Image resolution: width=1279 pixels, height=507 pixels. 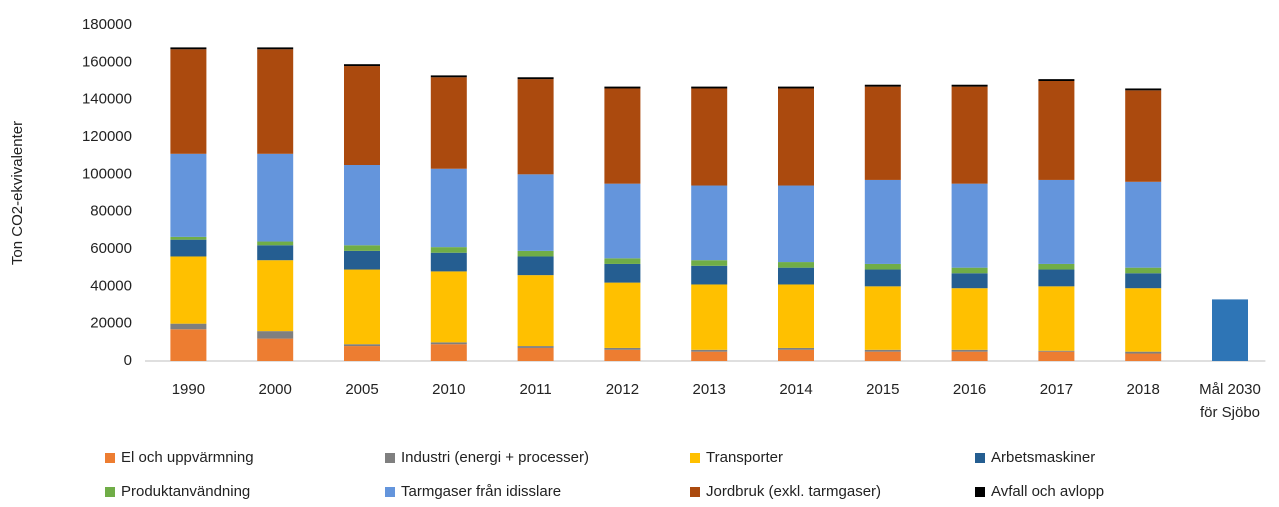 I want to click on legend-label: Produktanvändning, so click(x=186, y=491).